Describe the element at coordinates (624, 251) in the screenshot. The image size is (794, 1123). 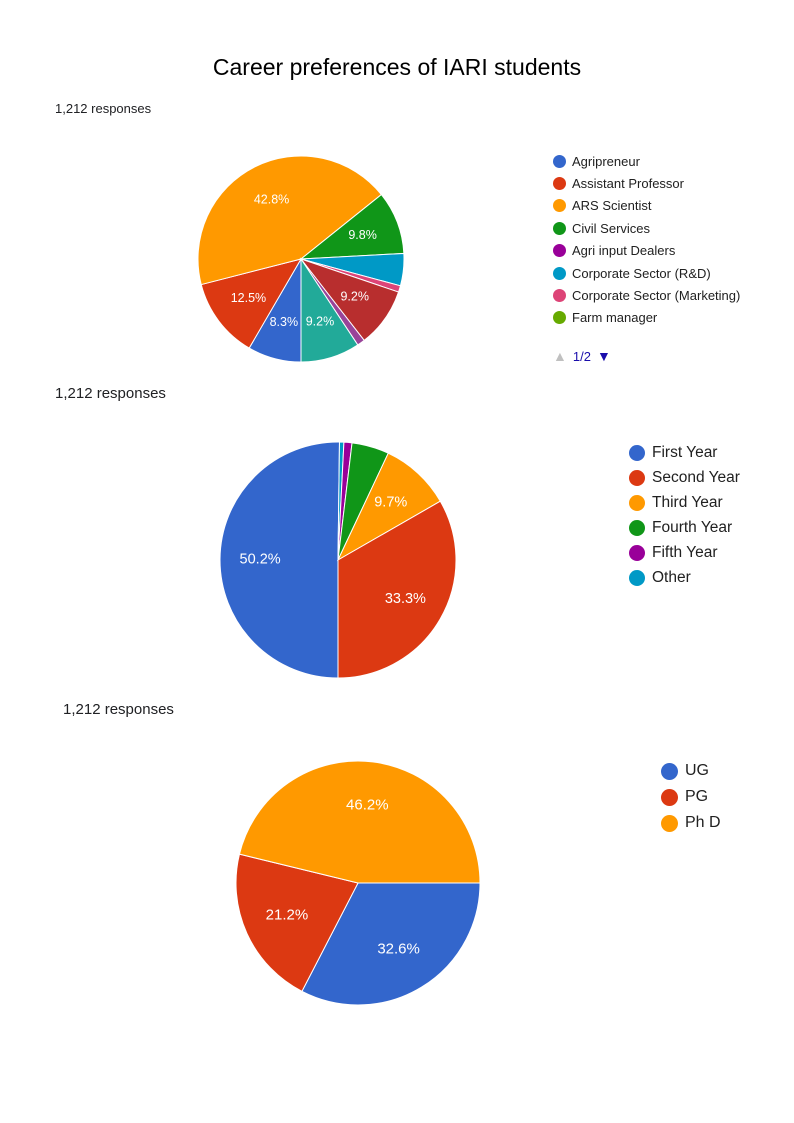
I see `legend-label: Agri input Dealers` at that location.